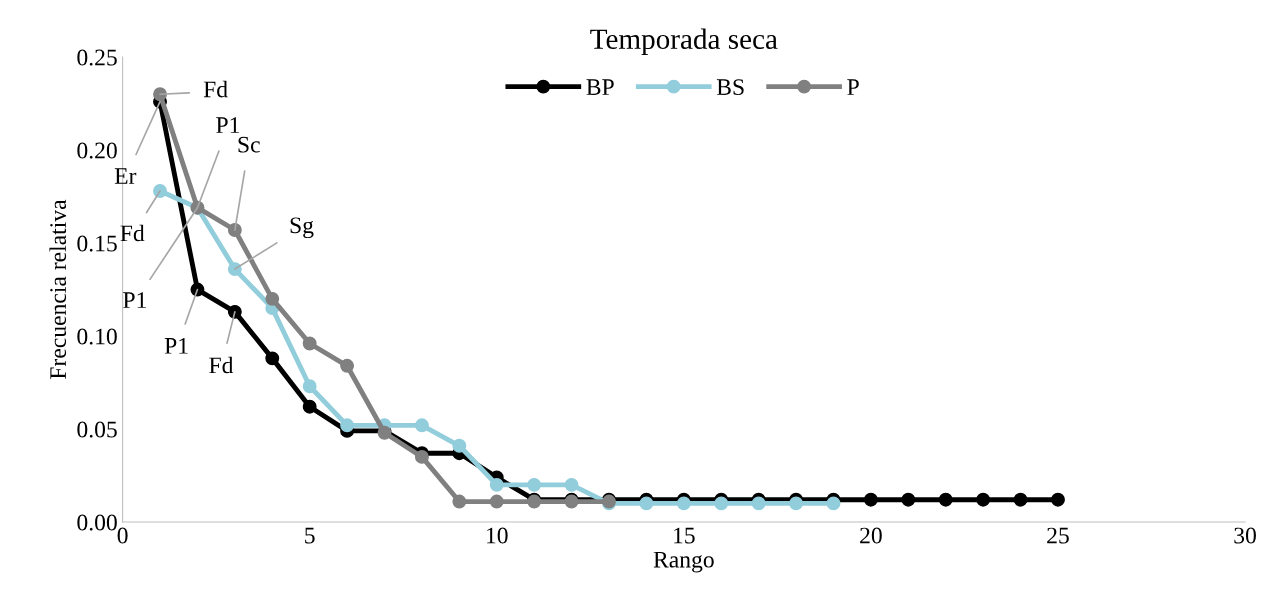 Image resolution: width=1264 pixels, height=607 pixels. I want to click on y-tick-label: 0.25, so click(97, 57).